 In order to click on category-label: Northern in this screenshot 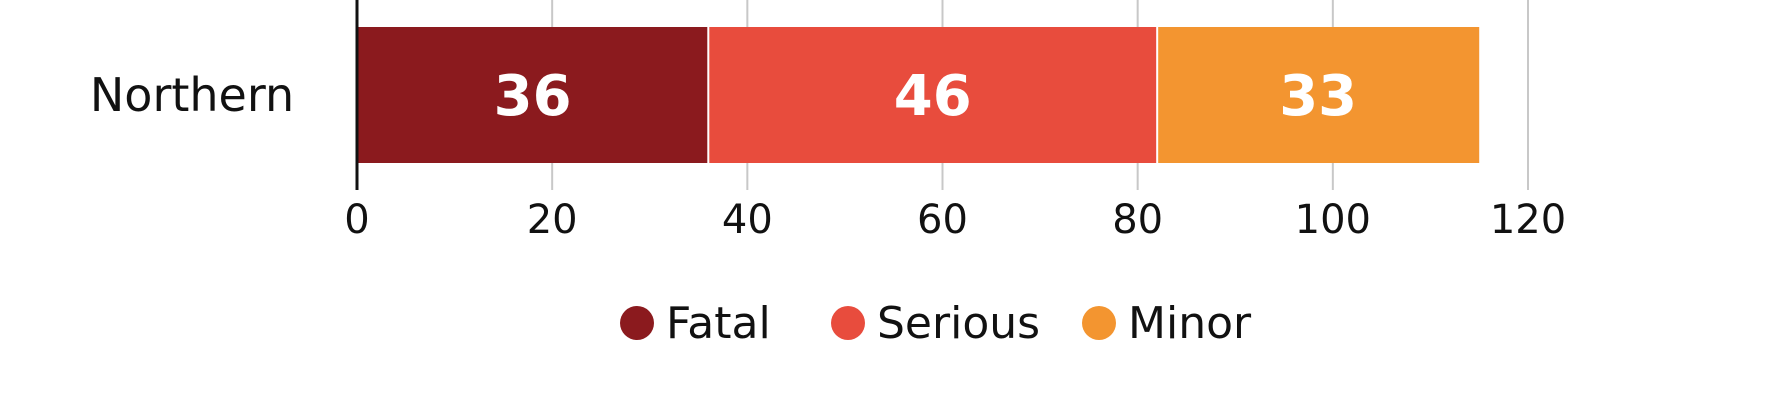, I will do `click(192, 95)`.